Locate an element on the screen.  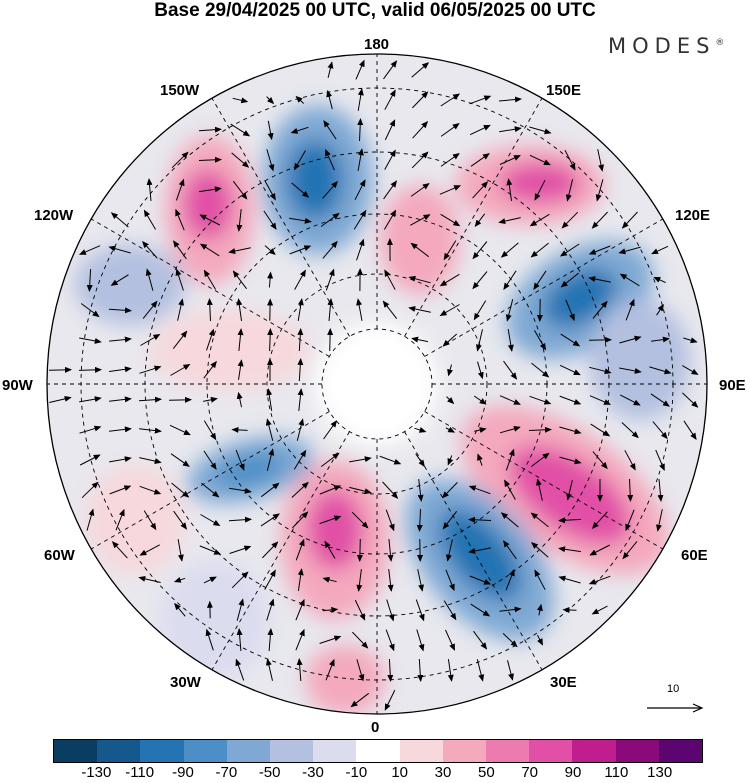
lon-label-0: 0 is located at coordinates (375, 727).